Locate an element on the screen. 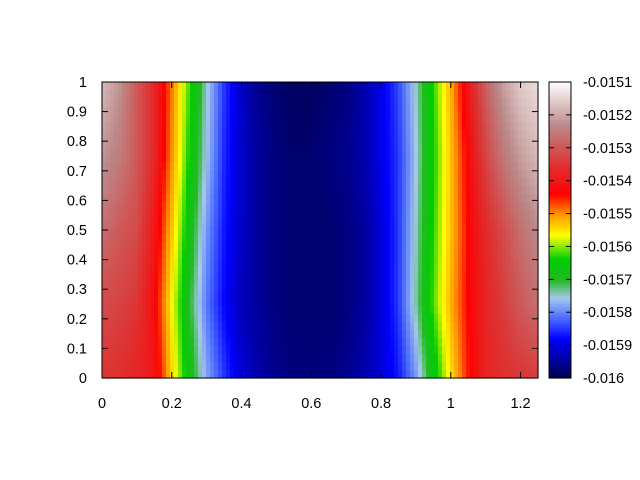  x-tick-label: 0.8 is located at coordinates (381, 404).